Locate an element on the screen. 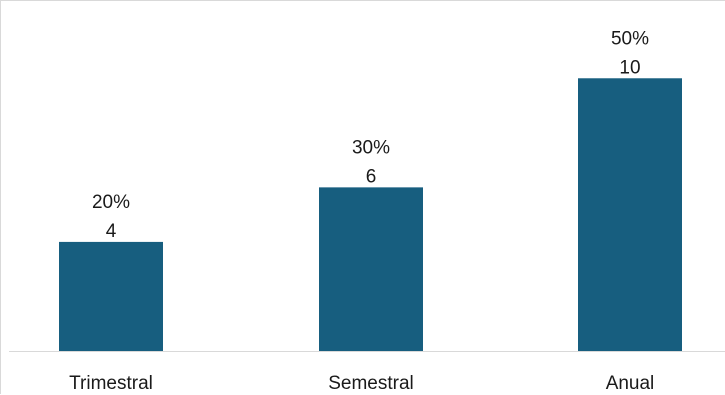 The height and width of the screenshot is (395, 725). category-label-trimestral: Trimestral is located at coordinates (111, 383).